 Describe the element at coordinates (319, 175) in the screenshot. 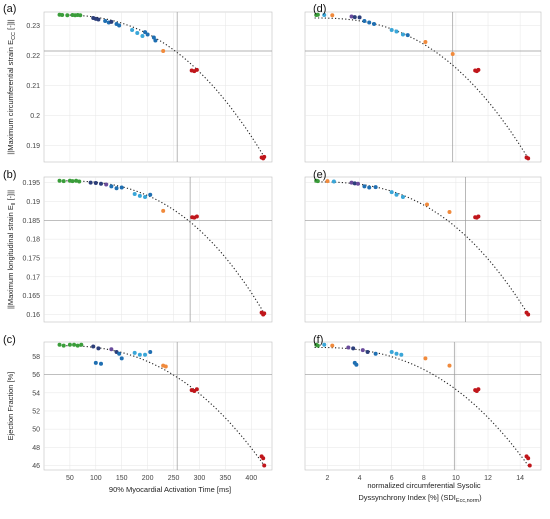

I see `panel-label-e: (e)` at that location.